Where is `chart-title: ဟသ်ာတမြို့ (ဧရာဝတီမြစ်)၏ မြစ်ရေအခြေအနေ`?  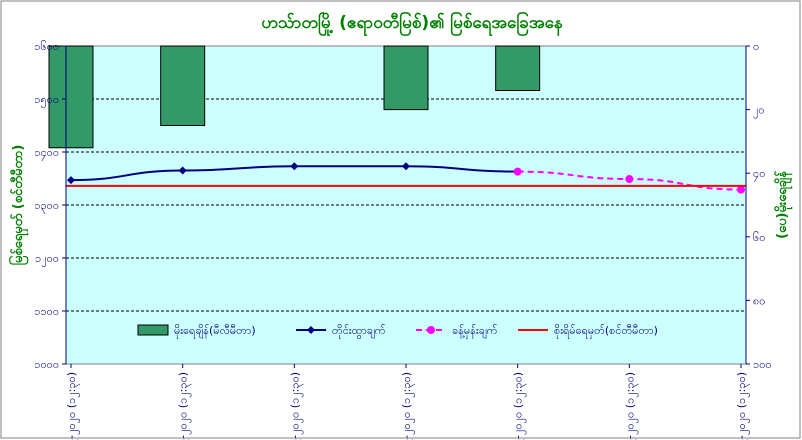 chart-title: ဟသ်ာတမြို့ (ဧရာဝတီမြစ်)၏ မြစ်ရေအခြေအနေ is located at coordinates (411, 23).